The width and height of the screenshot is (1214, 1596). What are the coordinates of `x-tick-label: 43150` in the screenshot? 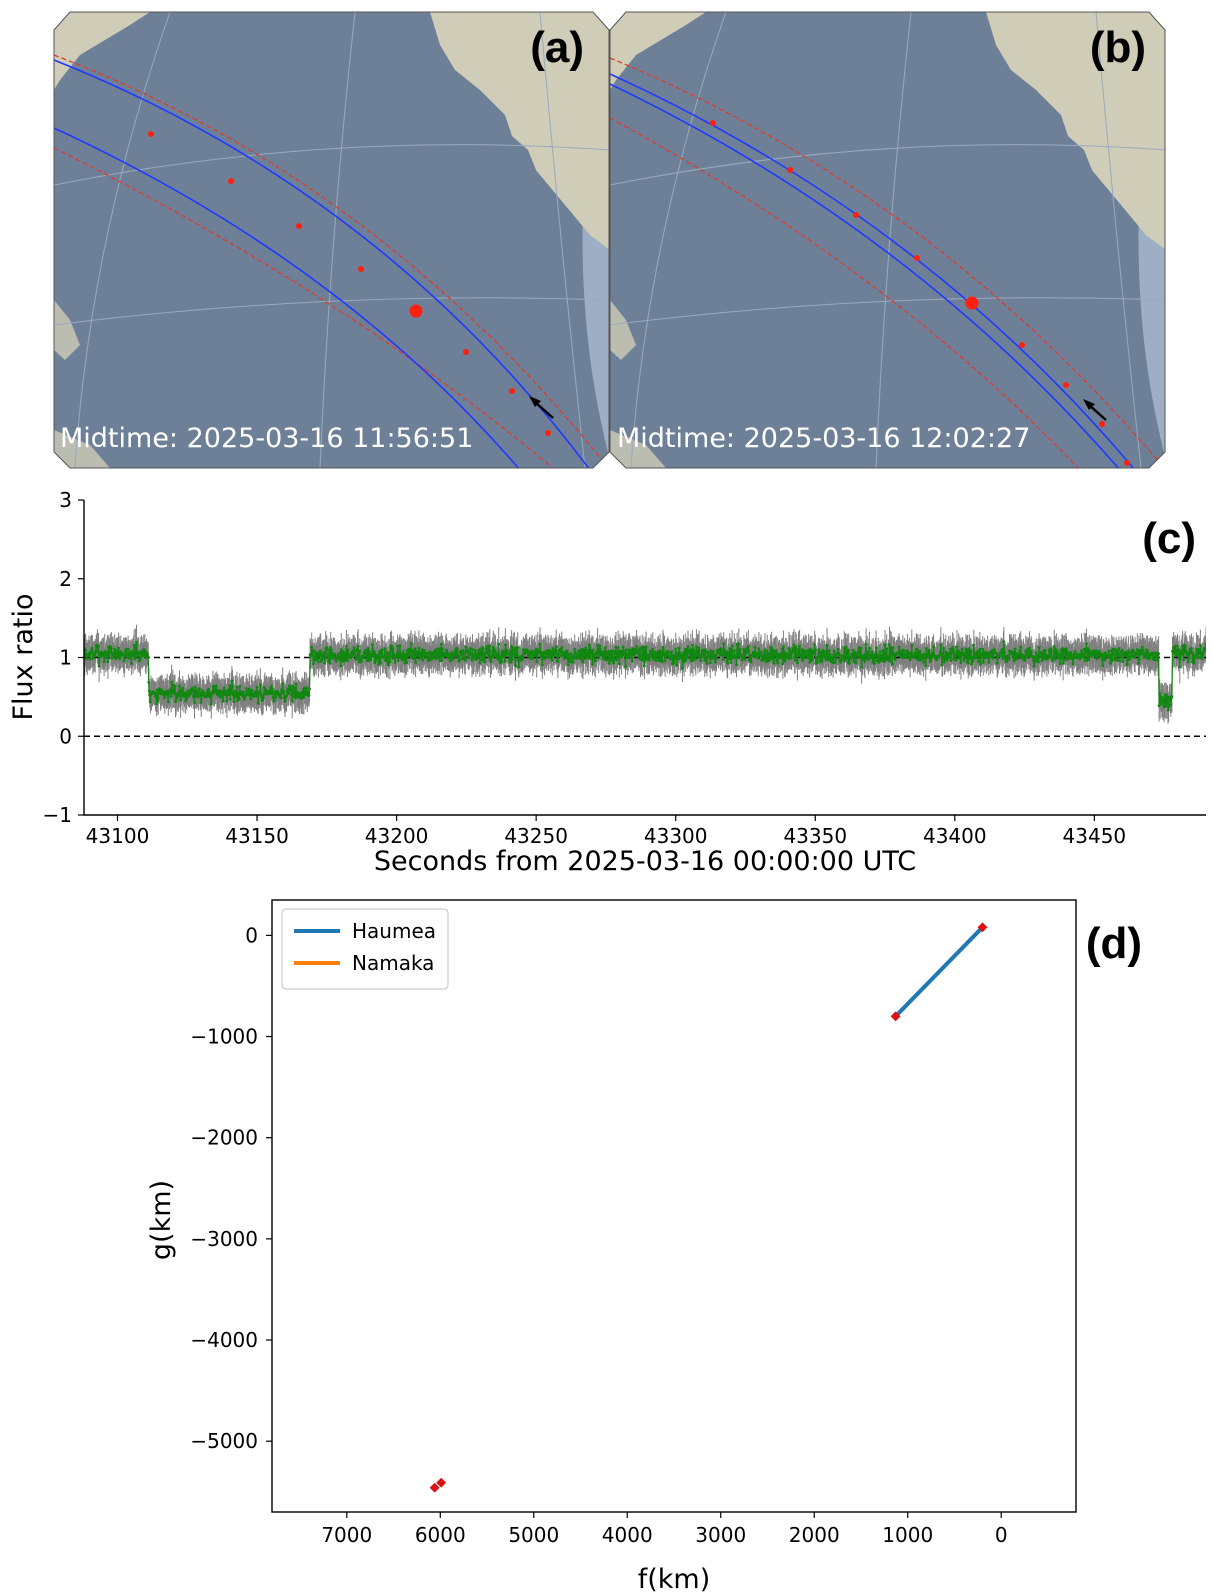 It's located at (257, 836).